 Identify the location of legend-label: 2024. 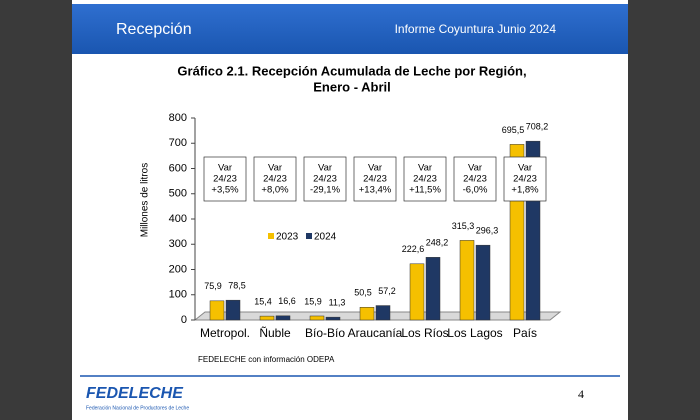
(325, 237).